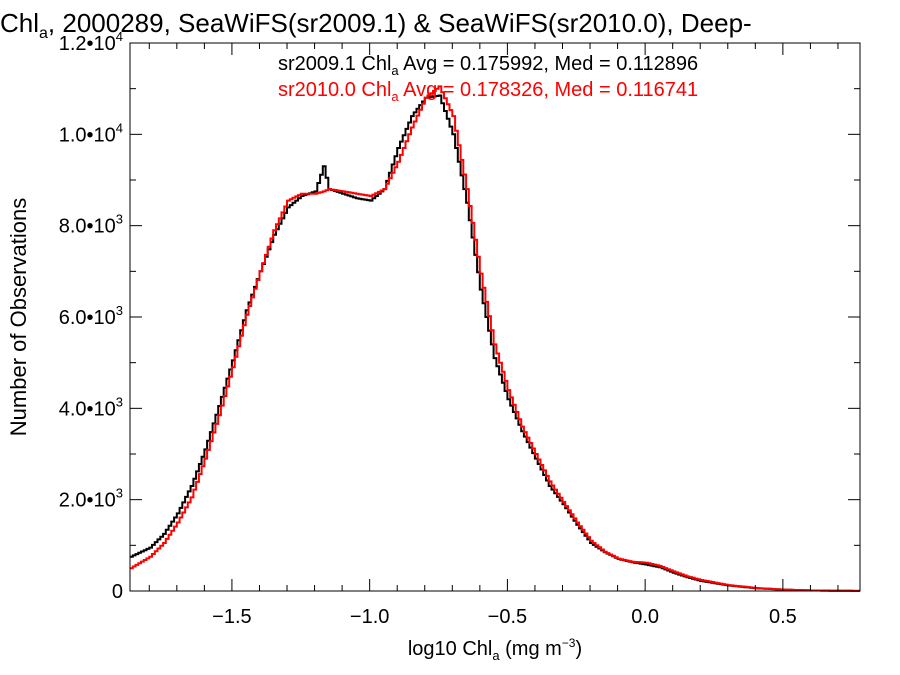 Image resolution: width=900 pixels, height=675 pixels. I want to click on y-tick-label: 8.0•103, so click(91, 225).